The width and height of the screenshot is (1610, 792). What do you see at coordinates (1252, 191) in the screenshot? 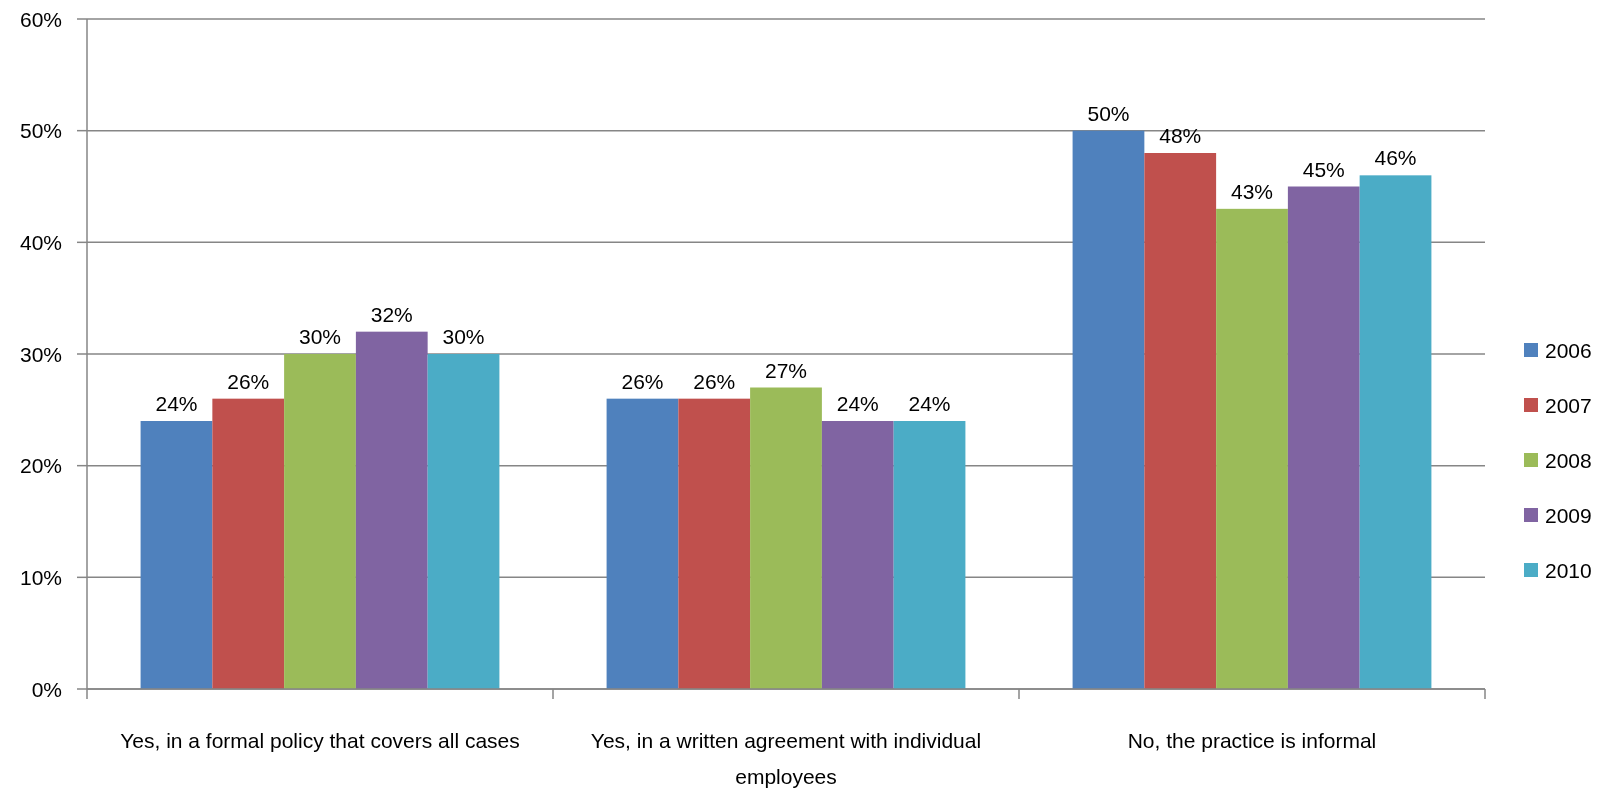
I see `data-label: 43%` at bounding box center [1252, 191].